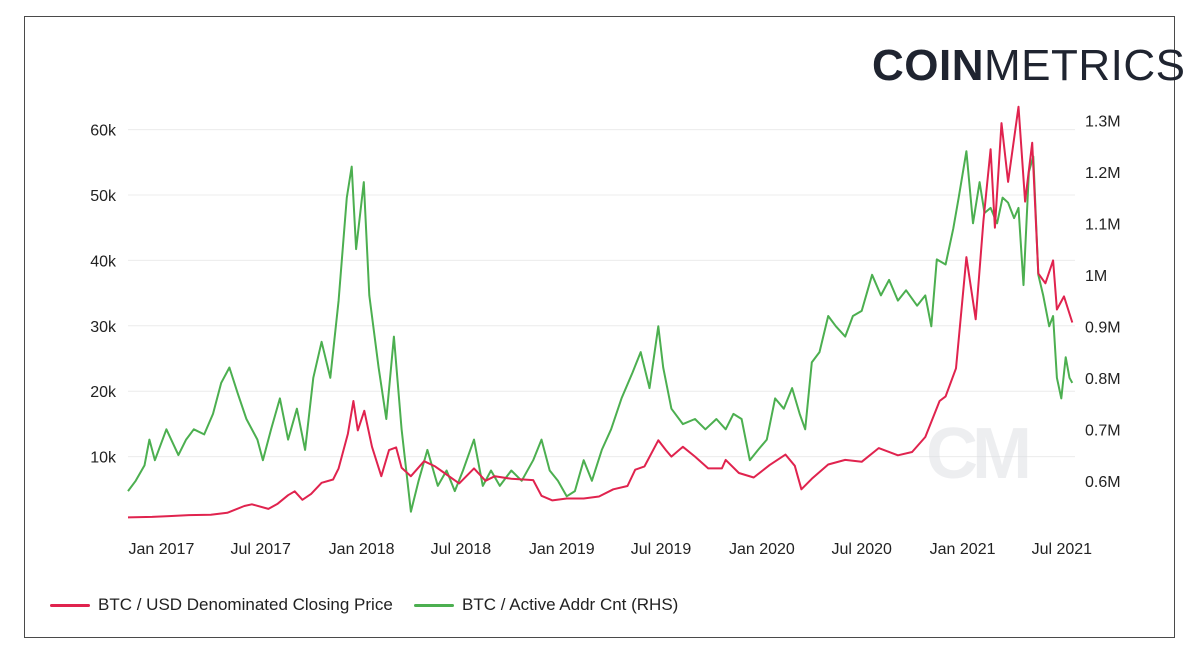  I want to click on y-right-tick-label: 0.6M, so click(1103, 482).